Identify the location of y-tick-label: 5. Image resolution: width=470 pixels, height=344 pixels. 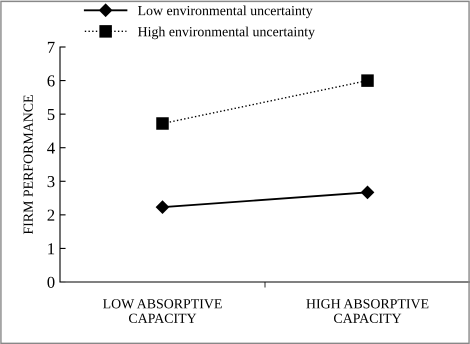
(51, 114).